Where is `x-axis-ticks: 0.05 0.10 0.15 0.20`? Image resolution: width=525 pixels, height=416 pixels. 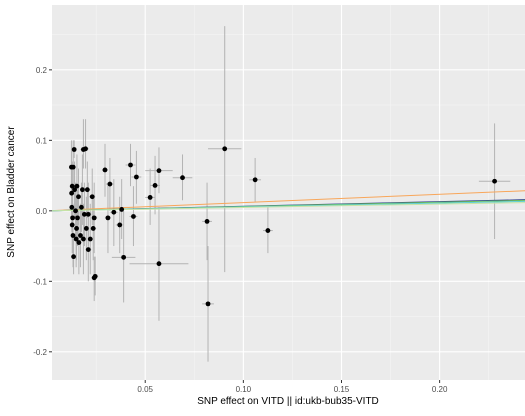
x-axis-ticks: 0.05 0.10 0.15 0.20 is located at coordinates (292, 387).